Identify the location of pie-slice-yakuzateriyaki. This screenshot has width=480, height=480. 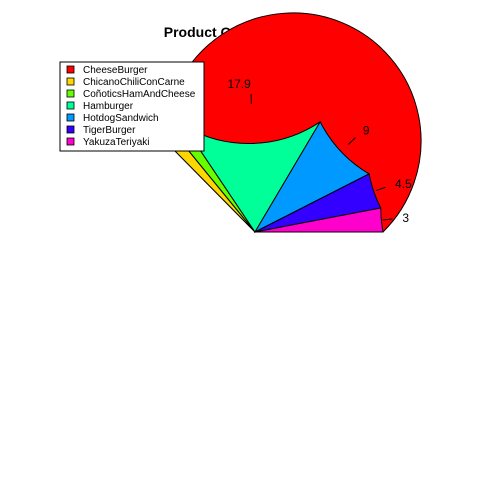
(319, 220).